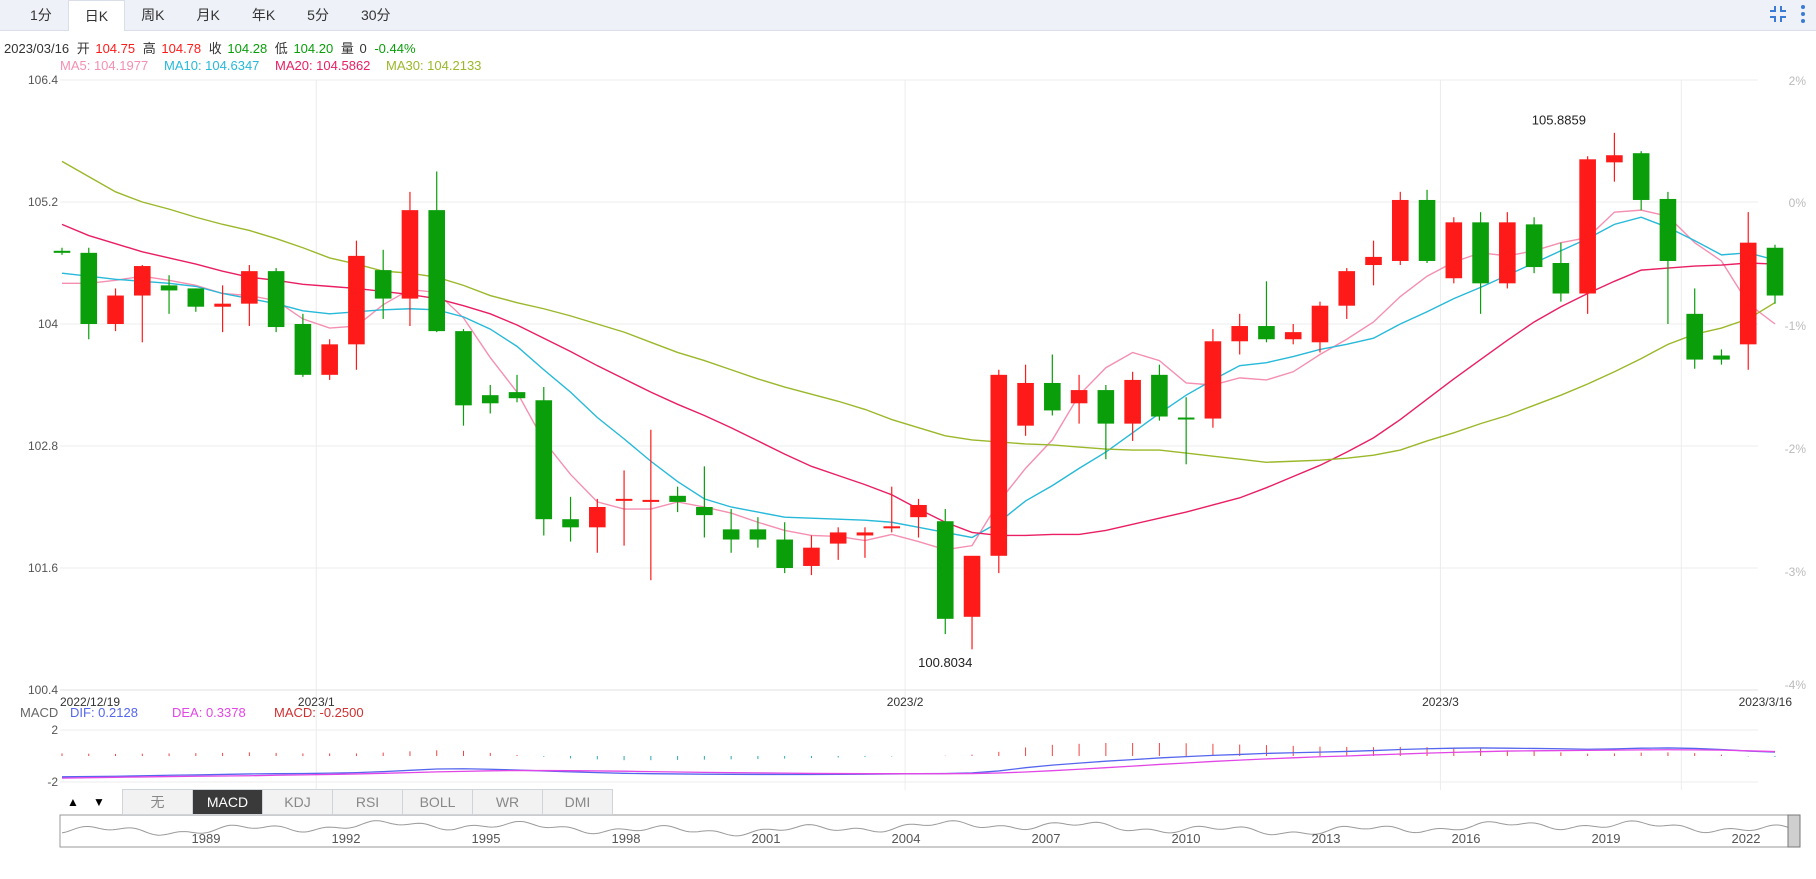 The height and width of the screenshot is (879, 1816). I want to click on period-tab-5: 5分, so click(318, 15).